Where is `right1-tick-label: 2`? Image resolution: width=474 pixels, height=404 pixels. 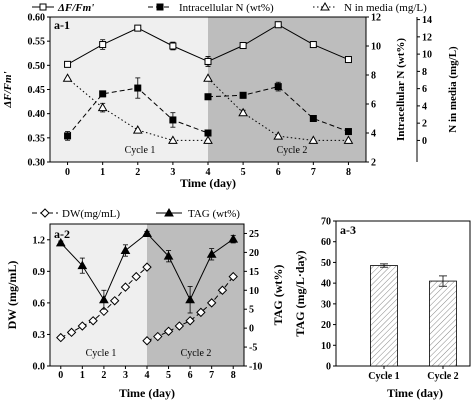 right1-tick-label: 2 is located at coordinates (373, 163).